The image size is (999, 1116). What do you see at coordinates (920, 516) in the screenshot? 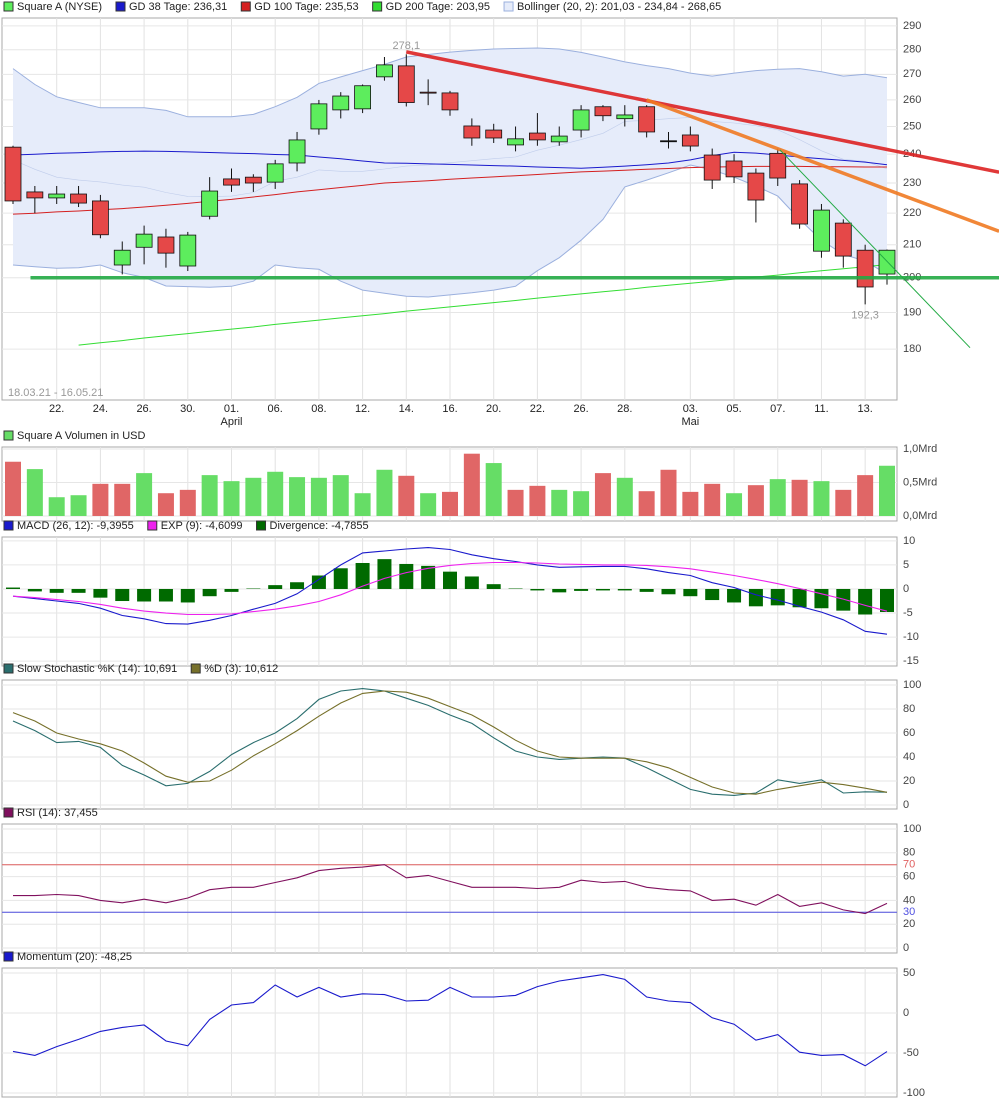
I see `y-tick-label: 0,0Mrd` at bounding box center [920, 516].